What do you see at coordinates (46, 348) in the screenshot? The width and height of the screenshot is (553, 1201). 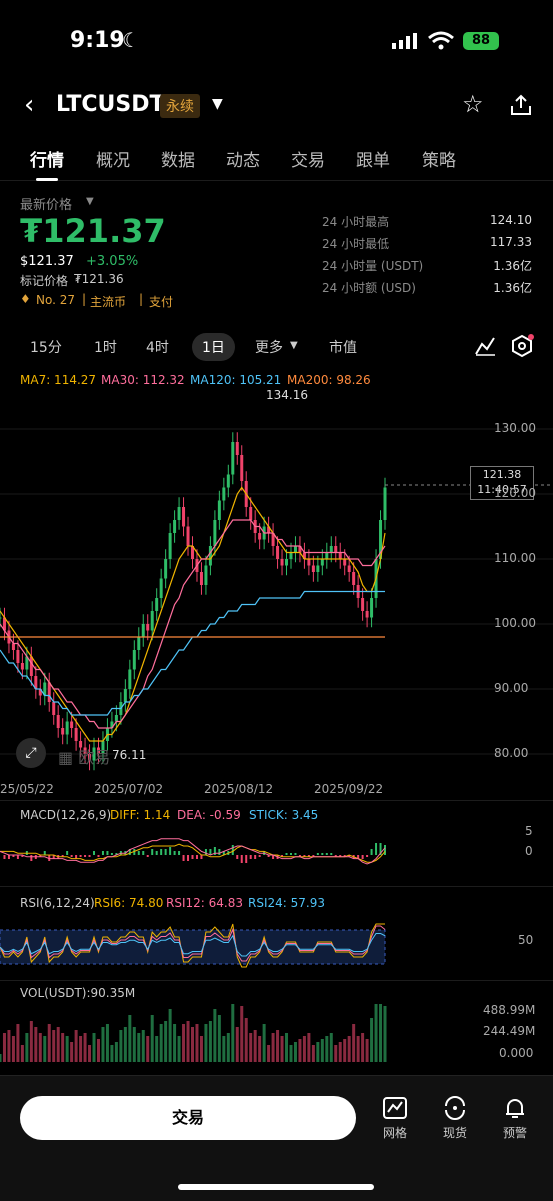 I see `timeframe-15m: 15分` at bounding box center [46, 348].